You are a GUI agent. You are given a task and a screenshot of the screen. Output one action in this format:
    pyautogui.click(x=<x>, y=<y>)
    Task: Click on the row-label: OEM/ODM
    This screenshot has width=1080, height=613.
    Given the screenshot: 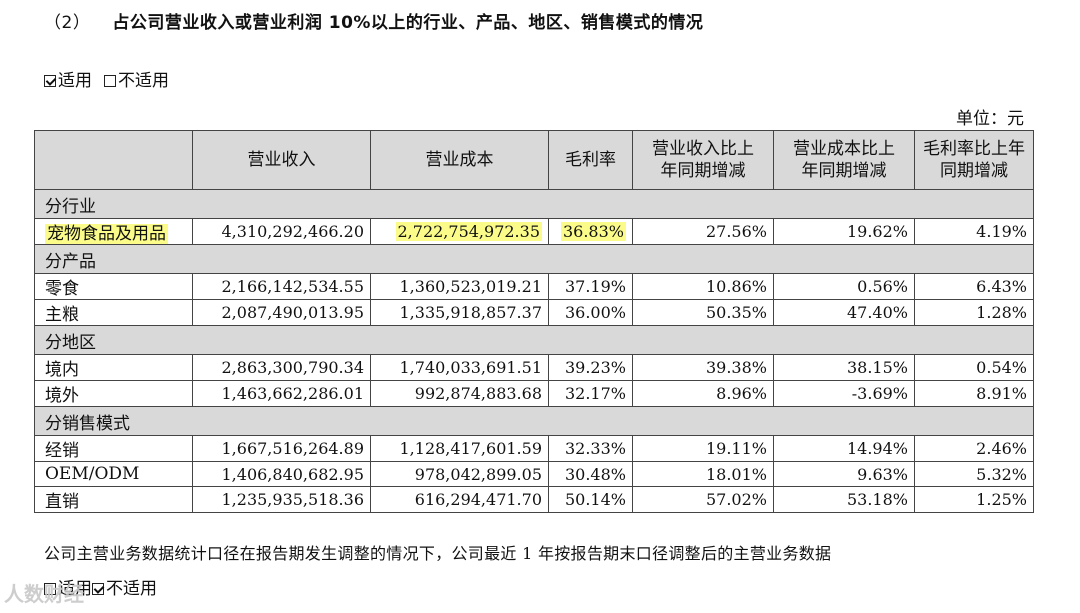 What is the action you would take?
    pyautogui.click(x=113, y=474)
    